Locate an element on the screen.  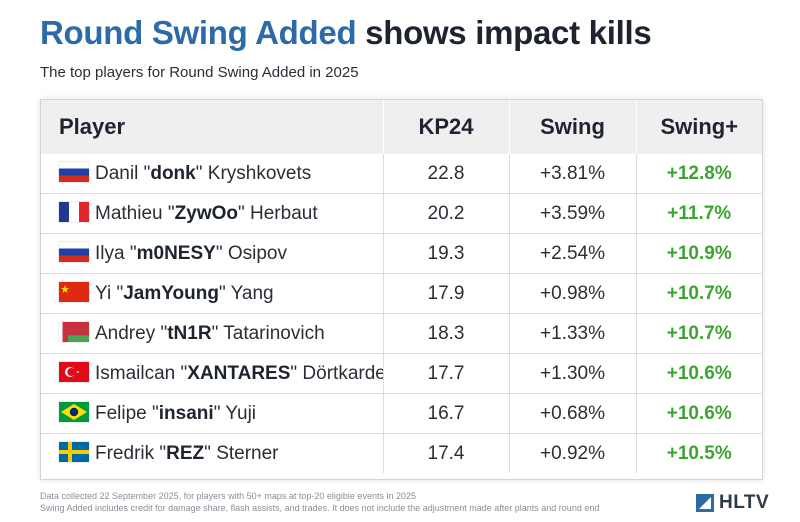
kp24-cell: 22.8 is located at coordinates (446, 174).